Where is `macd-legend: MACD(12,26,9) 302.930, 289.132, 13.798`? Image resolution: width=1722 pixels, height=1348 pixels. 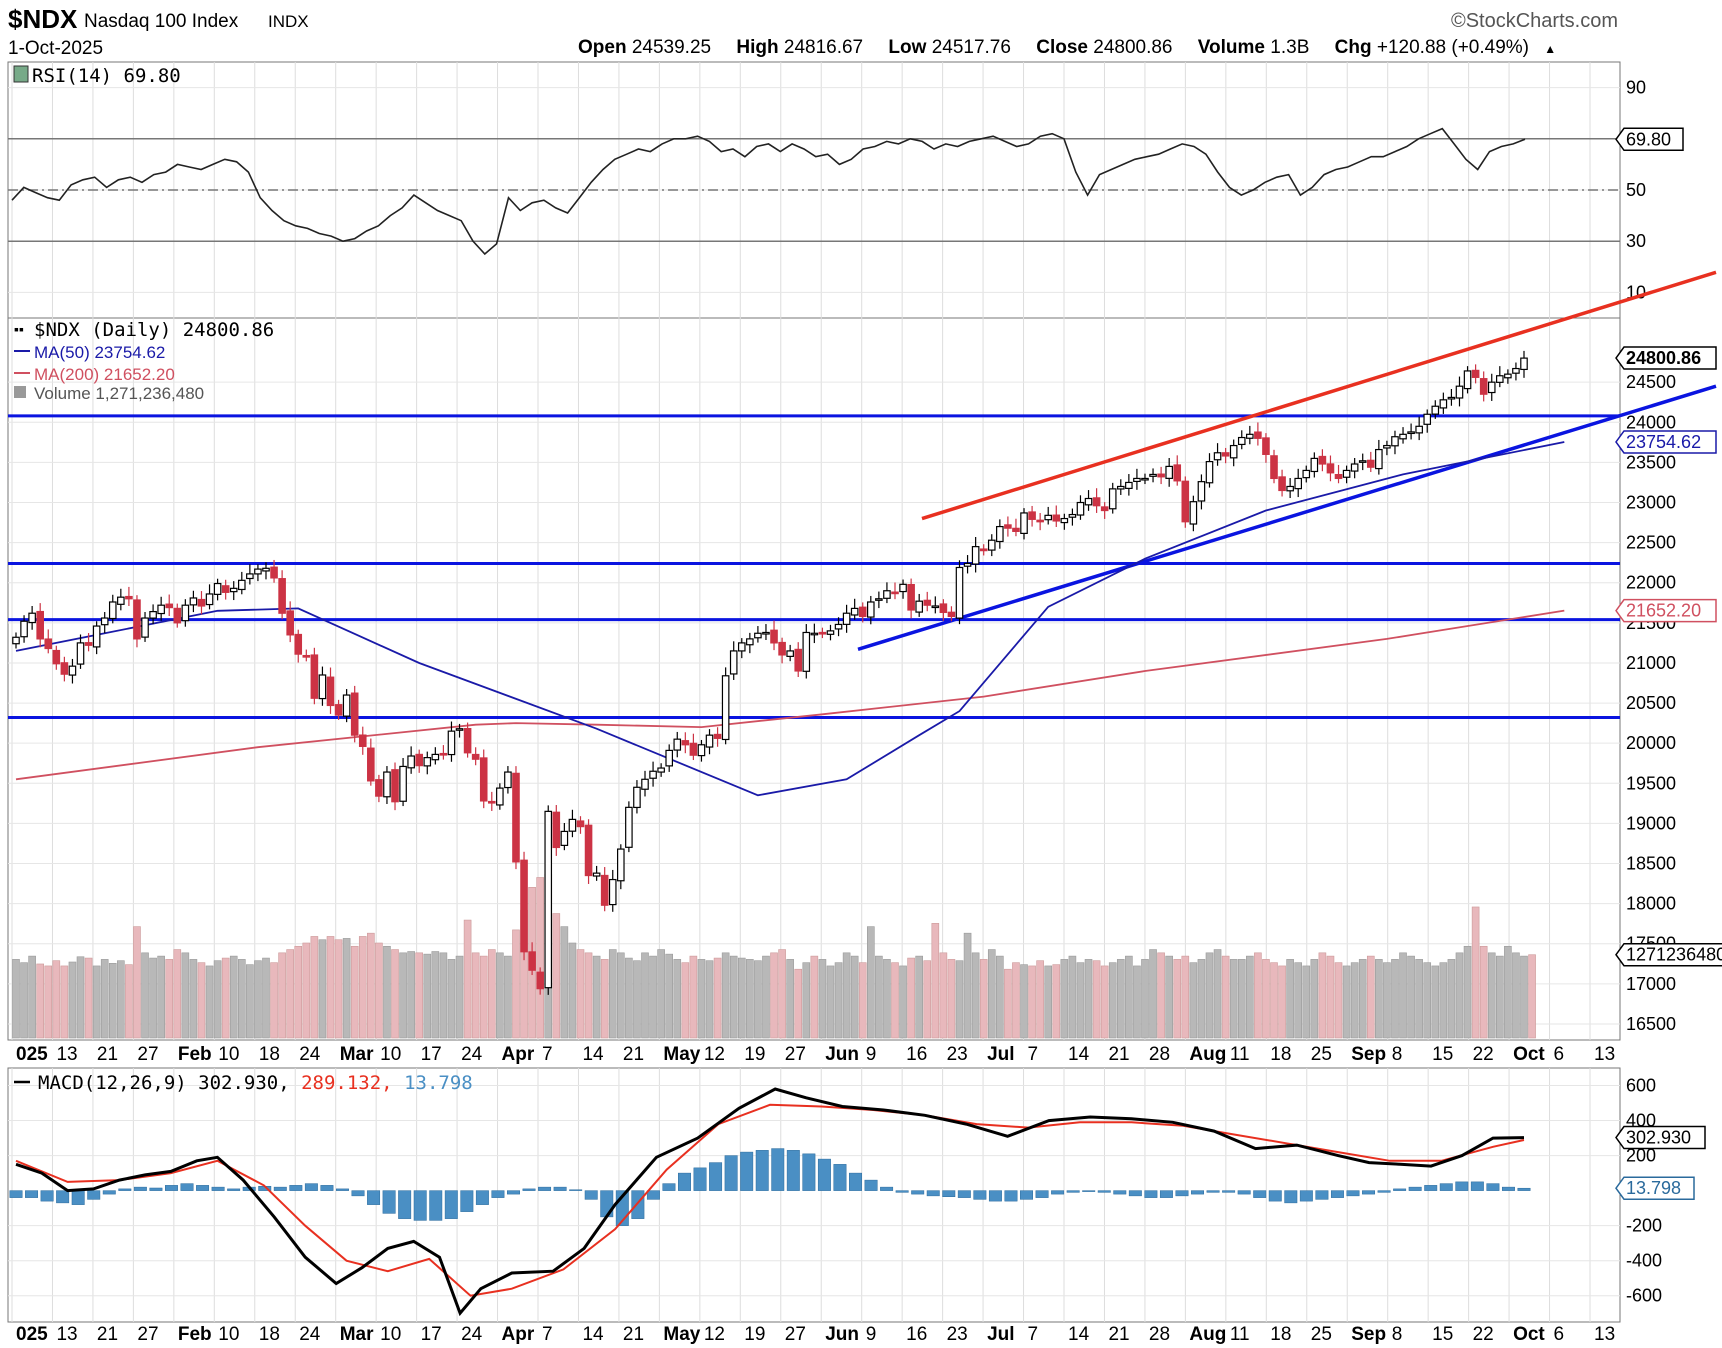 macd-legend: MACD(12,26,9) 302.930, 289.132, 13.798 is located at coordinates (255, 1083).